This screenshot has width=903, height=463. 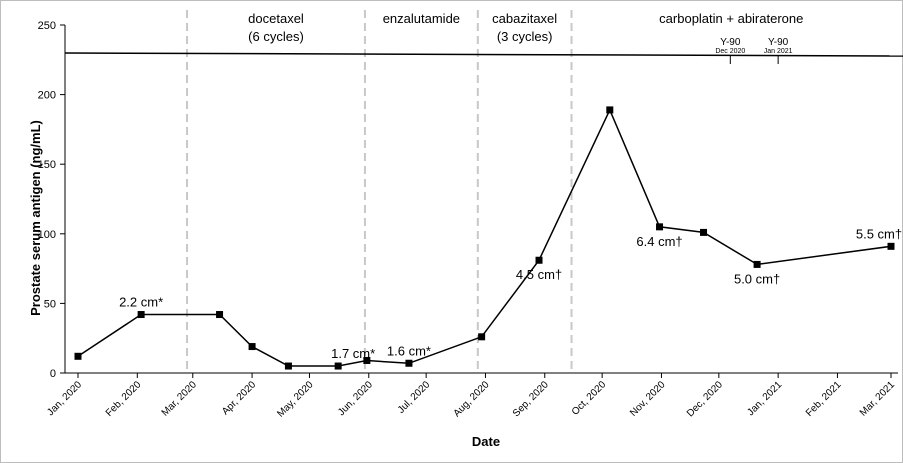 I want to click on y90-date: Dec 2020, so click(x=730, y=51).